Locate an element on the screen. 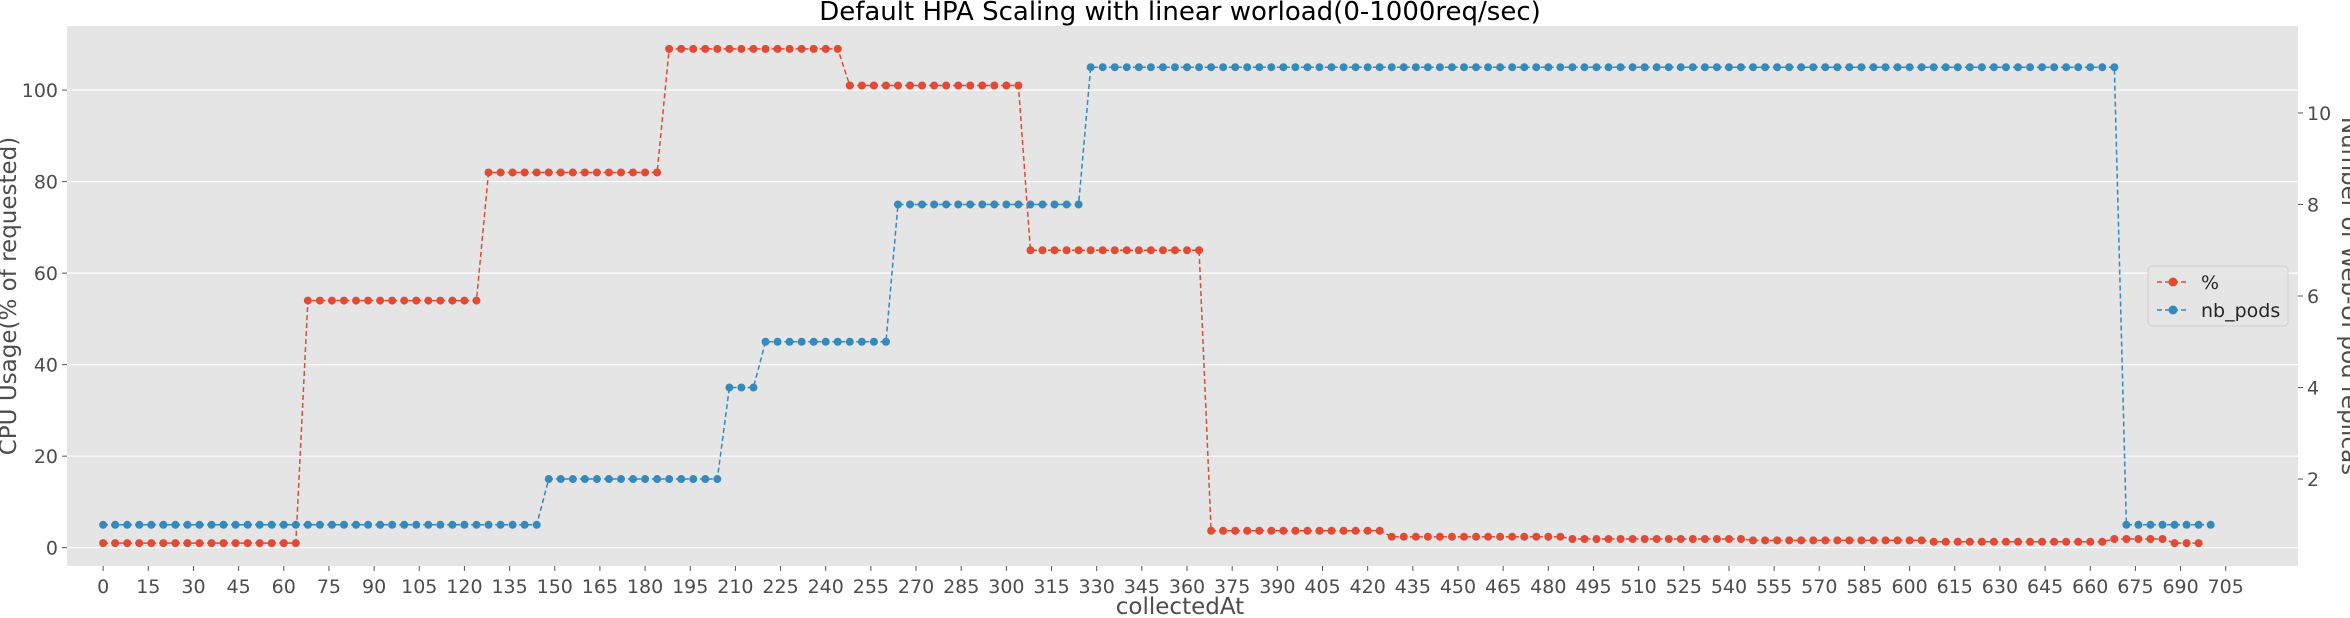 Image resolution: width=2350 pixels, height=618 pixels. x-tick-label: 495 is located at coordinates (1593, 587).